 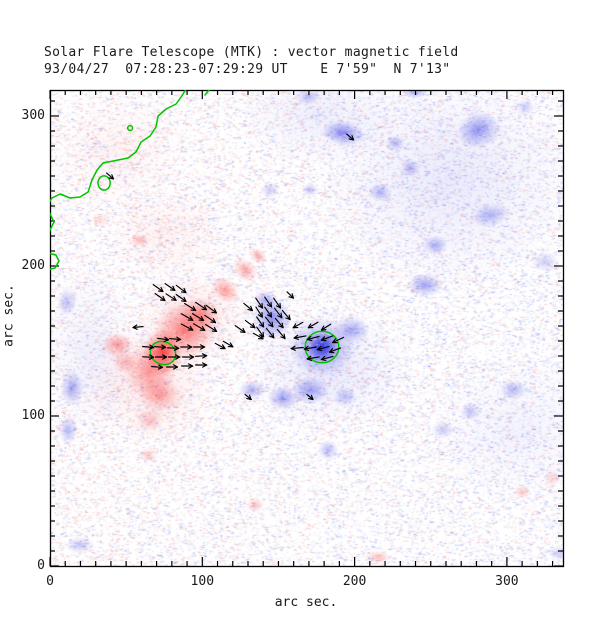 I want to click on x-tick-label: 0, so click(x=50, y=581).